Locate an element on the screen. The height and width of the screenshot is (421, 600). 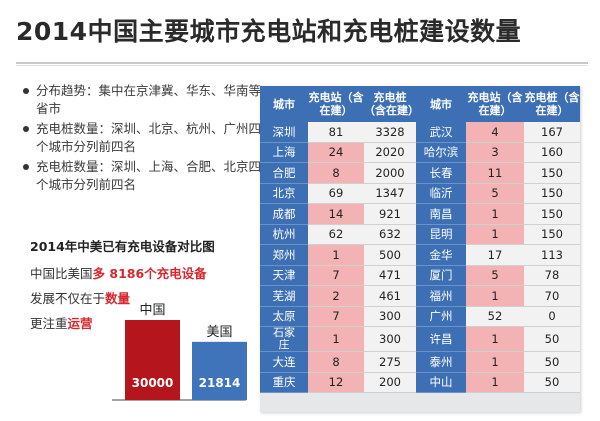
cell-city-right: 昆明 is located at coordinates (441, 234).